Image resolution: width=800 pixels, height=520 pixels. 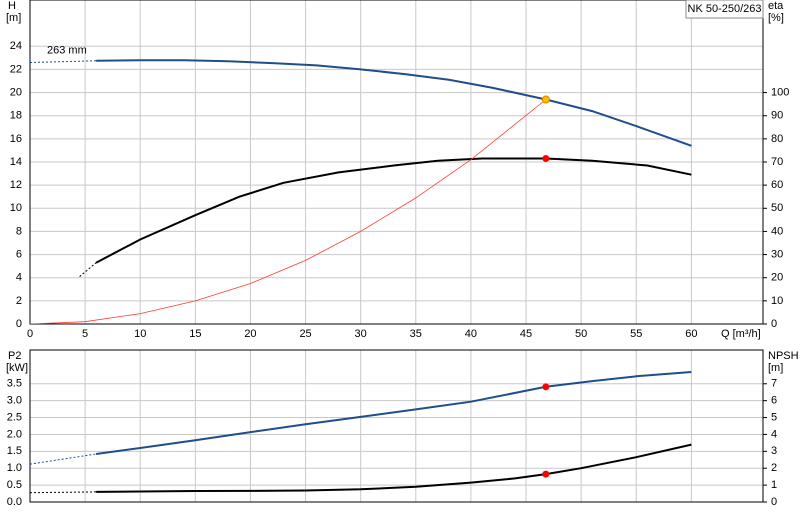 What do you see at coordinates (305, 334) in the screenshot?
I see `x-tick-label: 25` at bounding box center [305, 334].